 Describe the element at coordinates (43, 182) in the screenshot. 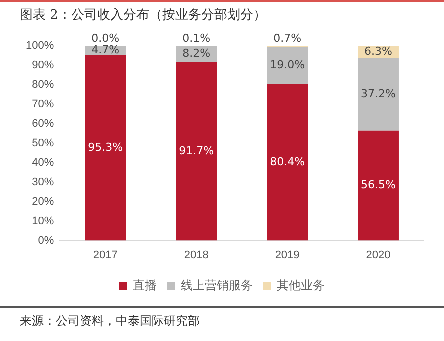

I see `y-tick-label: 30%` at that location.